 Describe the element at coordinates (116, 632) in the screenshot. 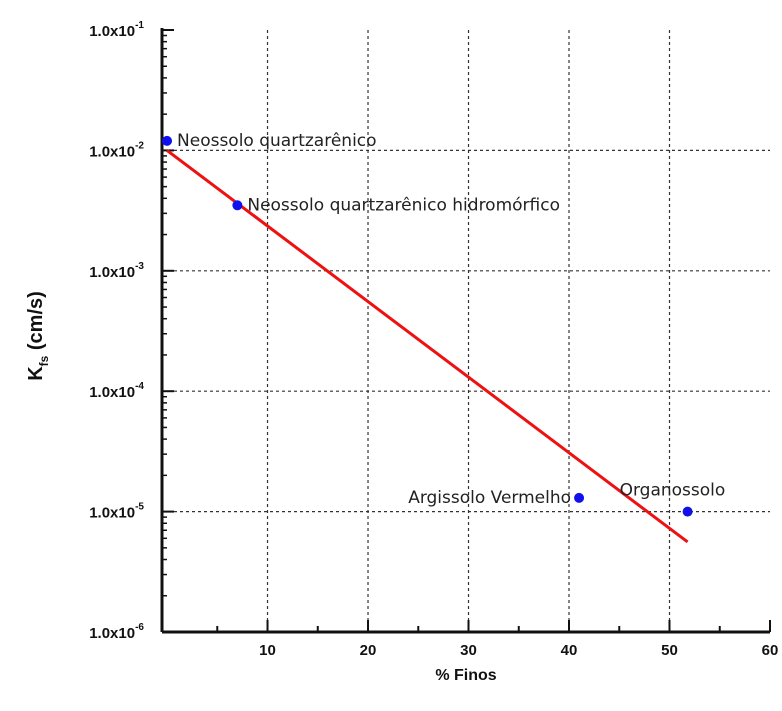

I see `y-tick-label: 1.0x10⁻⁶` at that location.